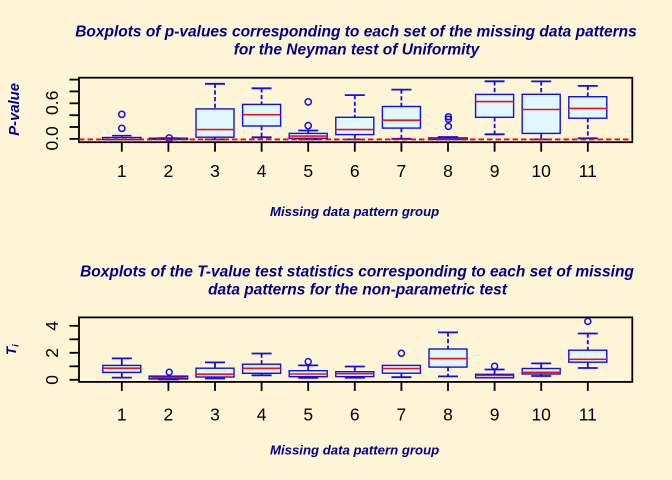  I want to click on svg-text: 0, so click(52, 380).